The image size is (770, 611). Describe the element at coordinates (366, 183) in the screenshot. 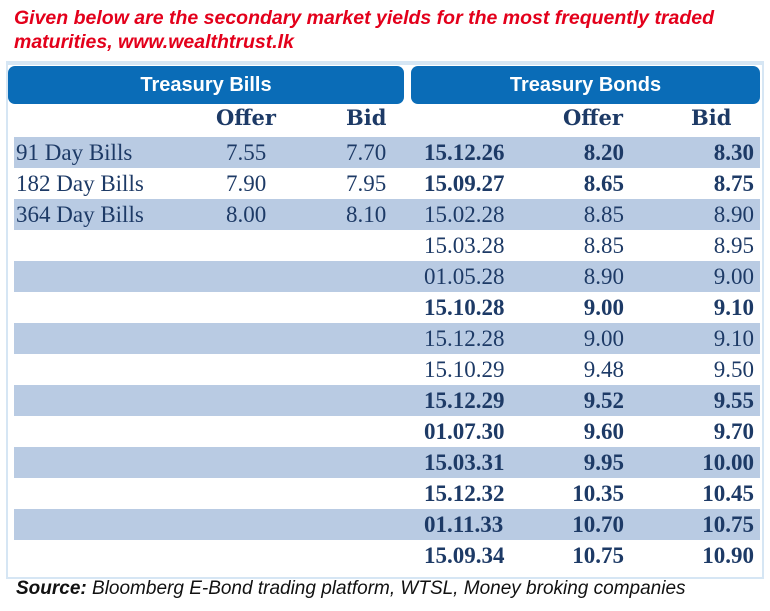

I see `bill-bid: 7.95` at that location.